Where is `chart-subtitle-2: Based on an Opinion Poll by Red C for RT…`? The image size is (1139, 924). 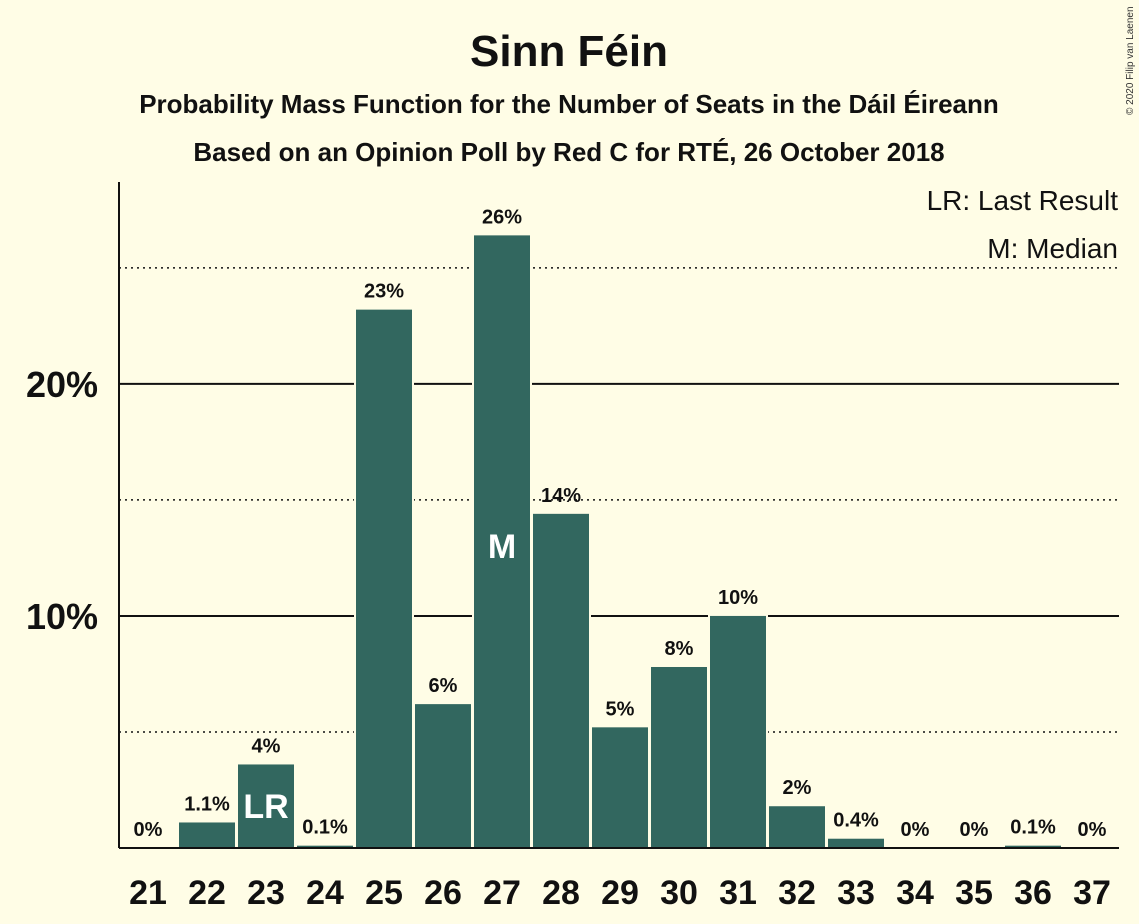 chart-subtitle-2: Based on an Opinion Poll by Red C for RT… is located at coordinates (568, 152).